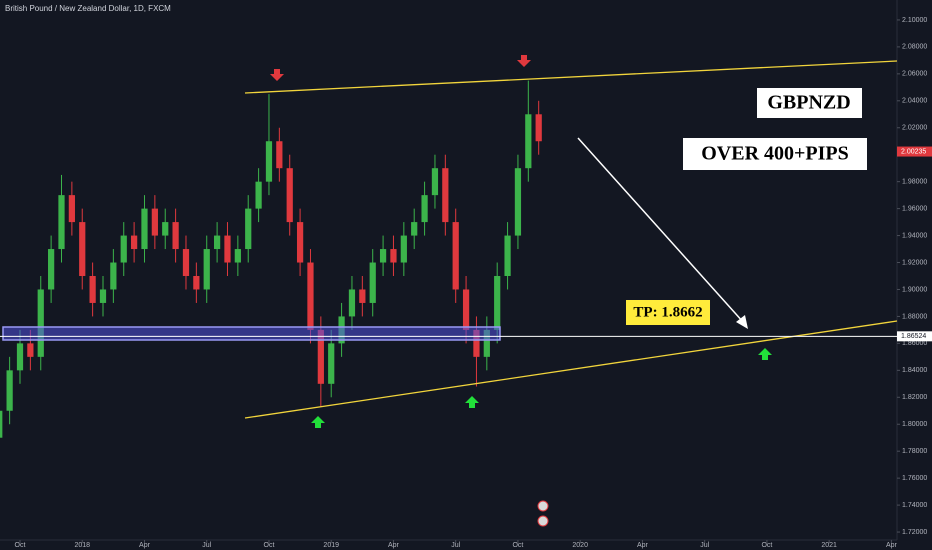  I want to click on x-tick-label: 2021, so click(829, 545).